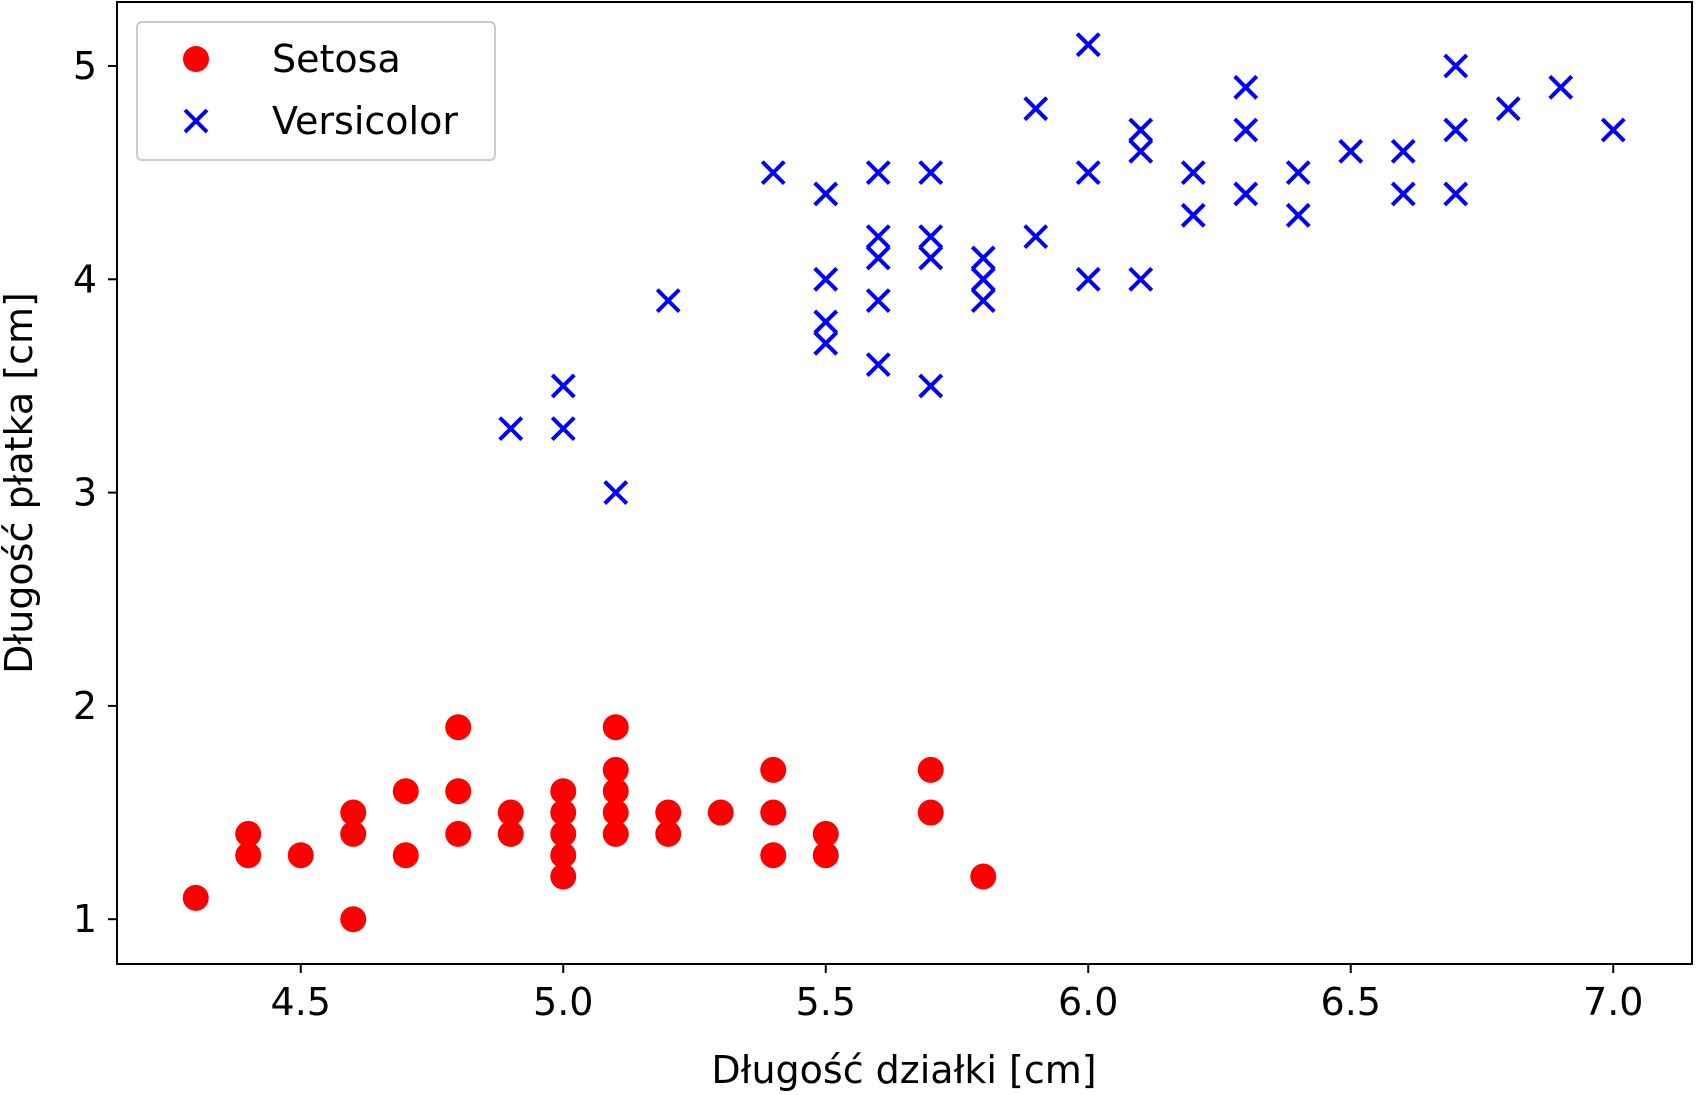 The image size is (1697, 1095). What do you see at coordinates (1613, 1002) in the screenshot?
I see `x-tick-label: 7.0` at bounding box center [1613, 1002].